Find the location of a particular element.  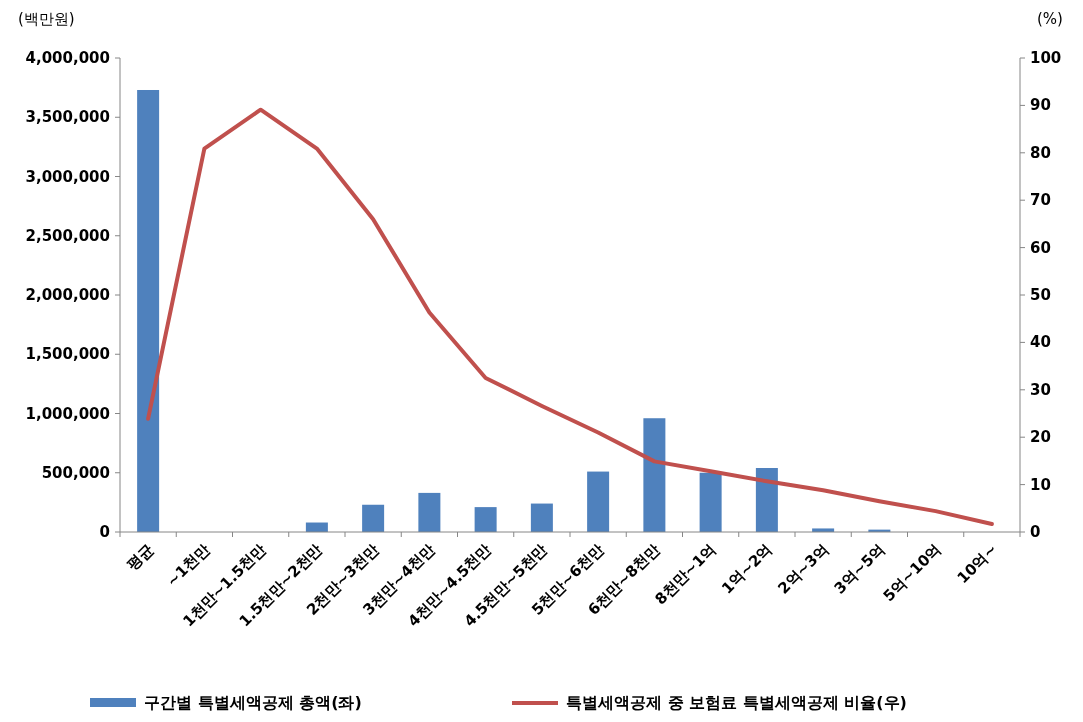

y2-tick-label: 50 is located at coordinates (1040, 295).